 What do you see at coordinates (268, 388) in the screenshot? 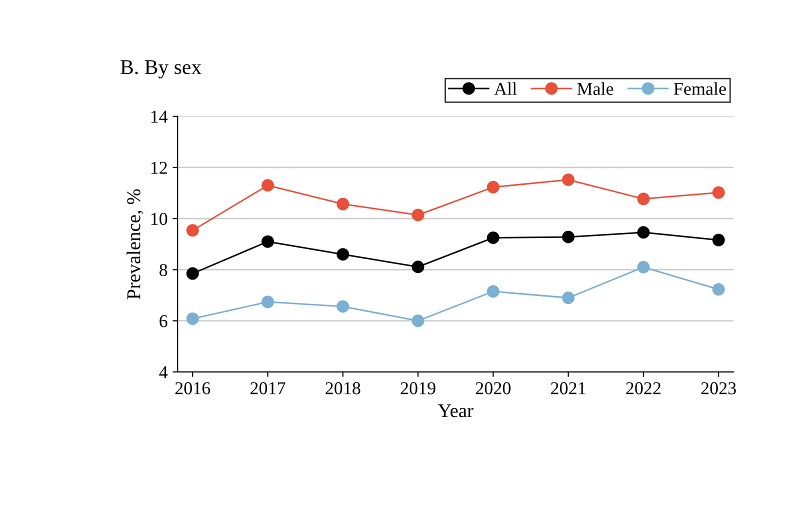
I see `x-tick-label: 2017` at bounding box center [268, 388].